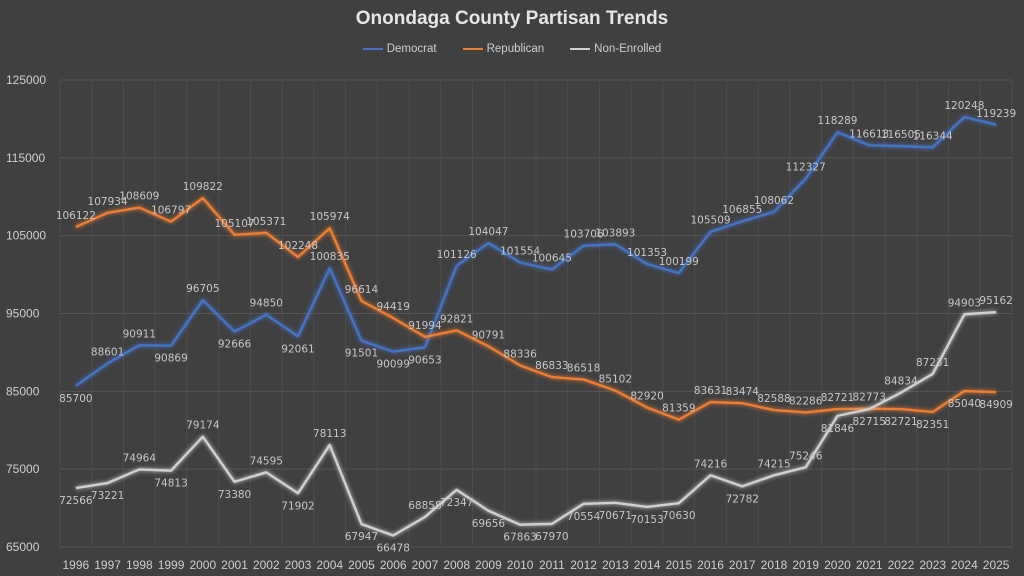 Image resolution: width=1024 pixels, height=576 pixels. I want to click on data-label-republican: 82286, so click(806, 401).